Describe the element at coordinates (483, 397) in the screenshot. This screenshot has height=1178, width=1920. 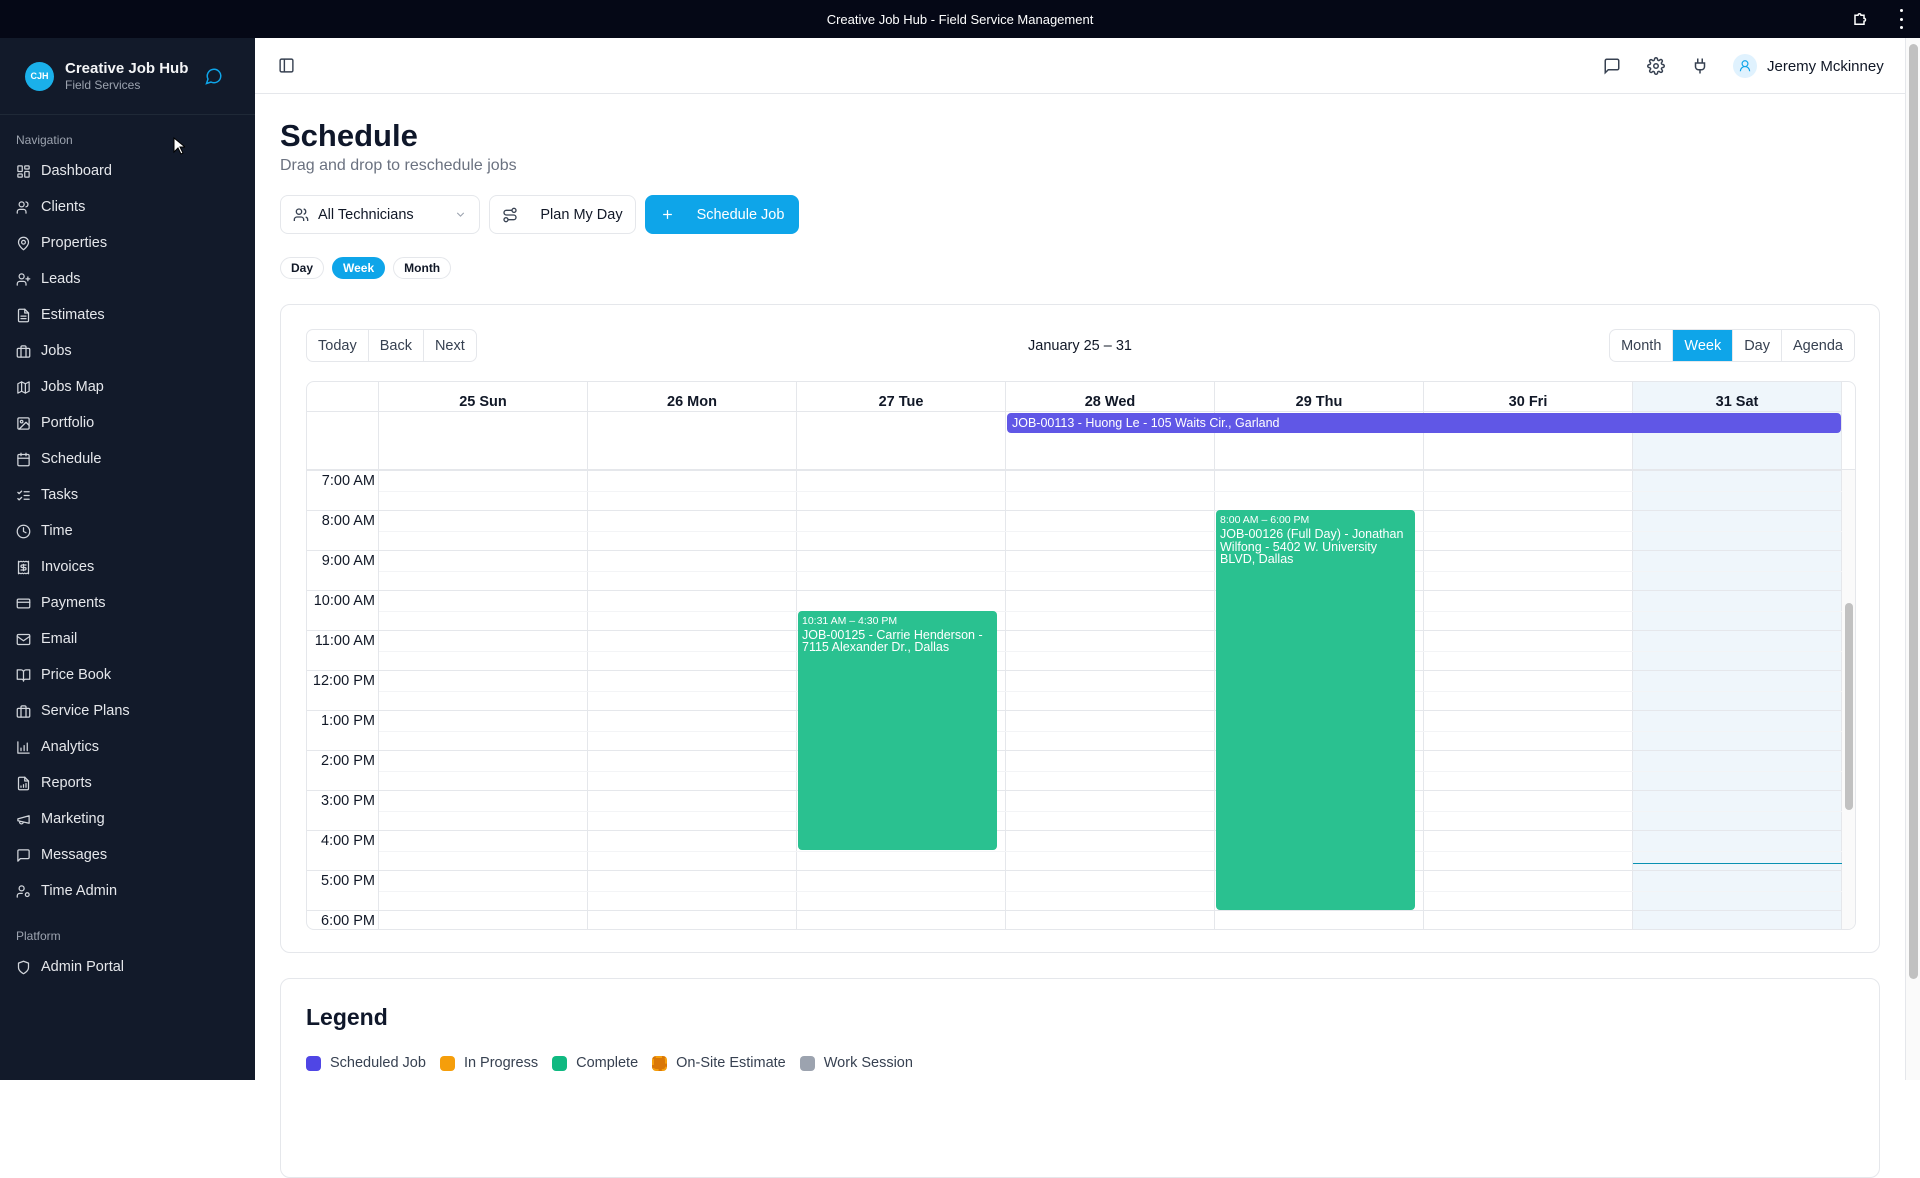
I see `day-header: 25 Sun` at that location.